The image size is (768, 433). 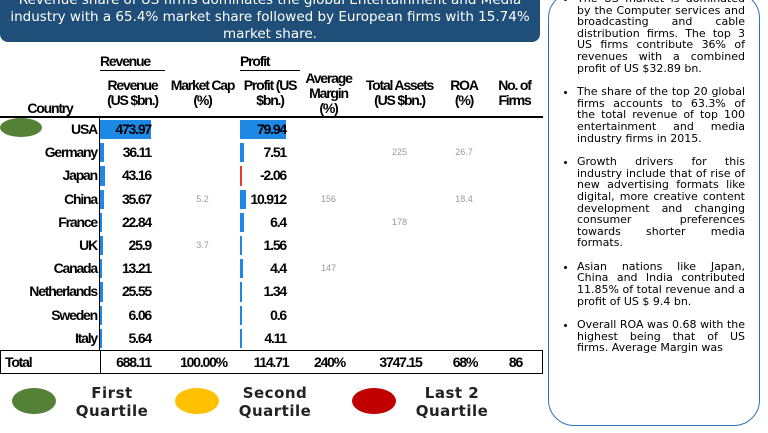 What do you see at coordinates (270, 92) in the screenshot?
I see `column-header: Profit (US $bn.)` at bounding box center [270, 92].